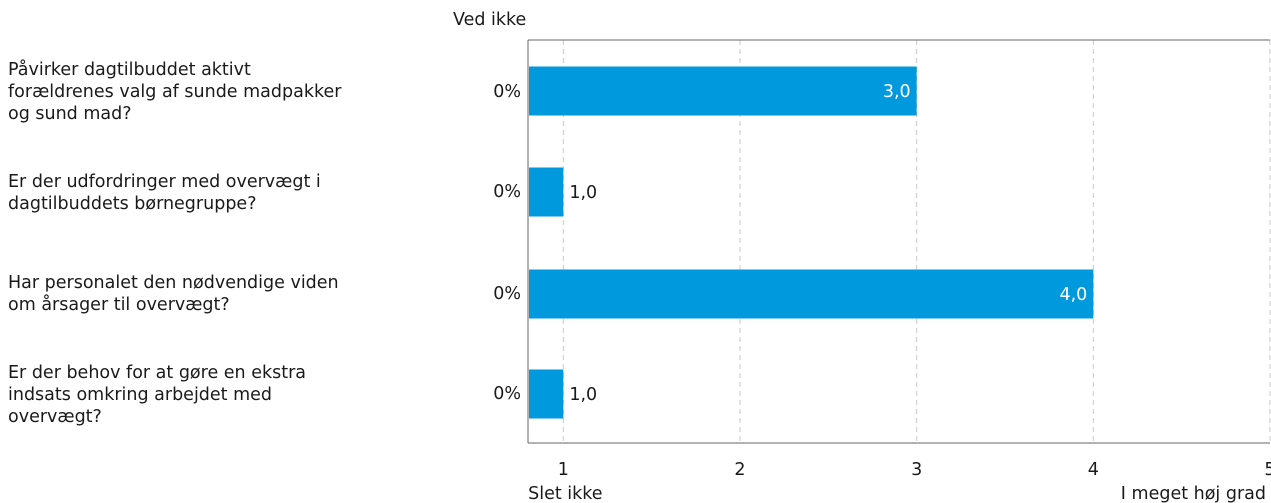 This screenshot has height=503, width=1271. What do you see at coordinates (916, 470) in the screenshot?
I see `x-tick-label-3: 3` at bounding box center [916, 470].